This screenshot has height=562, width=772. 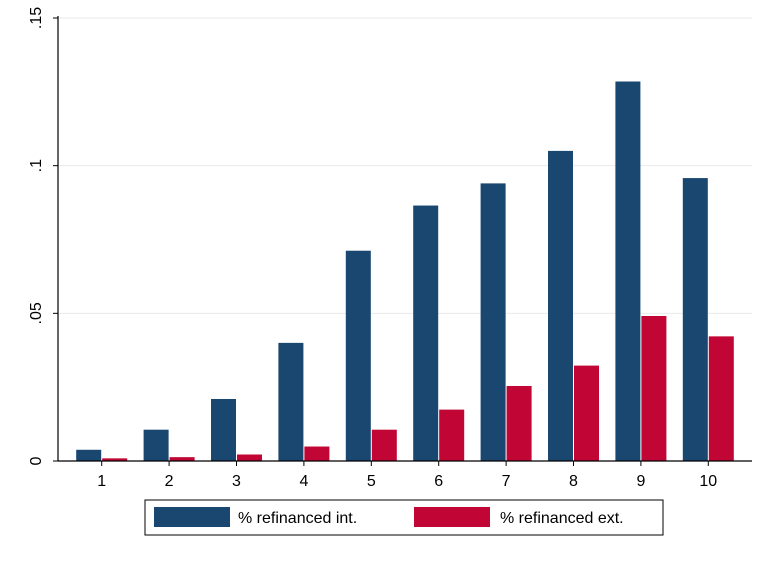 I want to click on x-tick-label: 7, so click(x=506, y=481).